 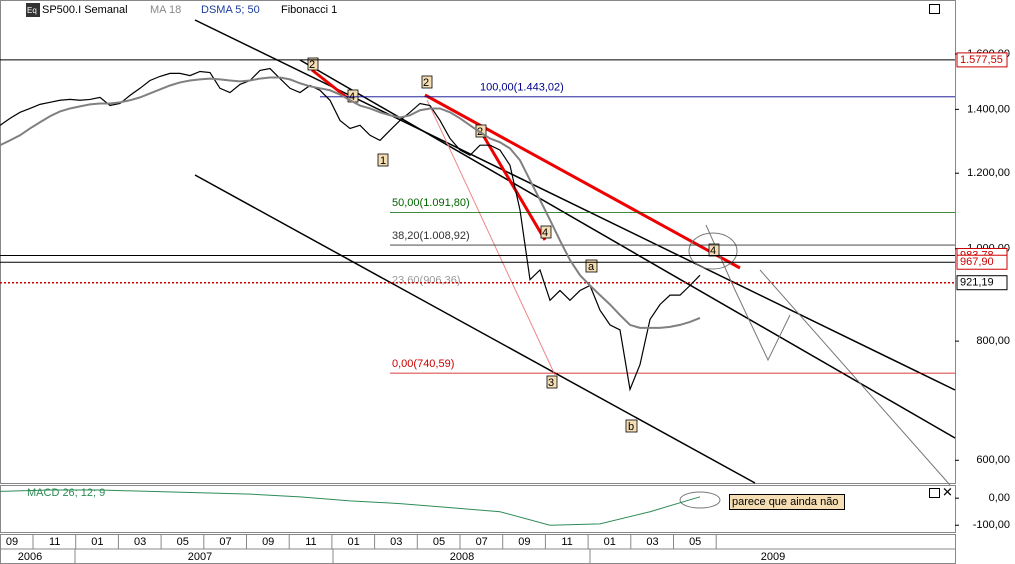 What do you see at coordinates (426, 280) in the screenshot?
I see `fib-label: 23,60(906,36)` at bounding box center [426, 280].